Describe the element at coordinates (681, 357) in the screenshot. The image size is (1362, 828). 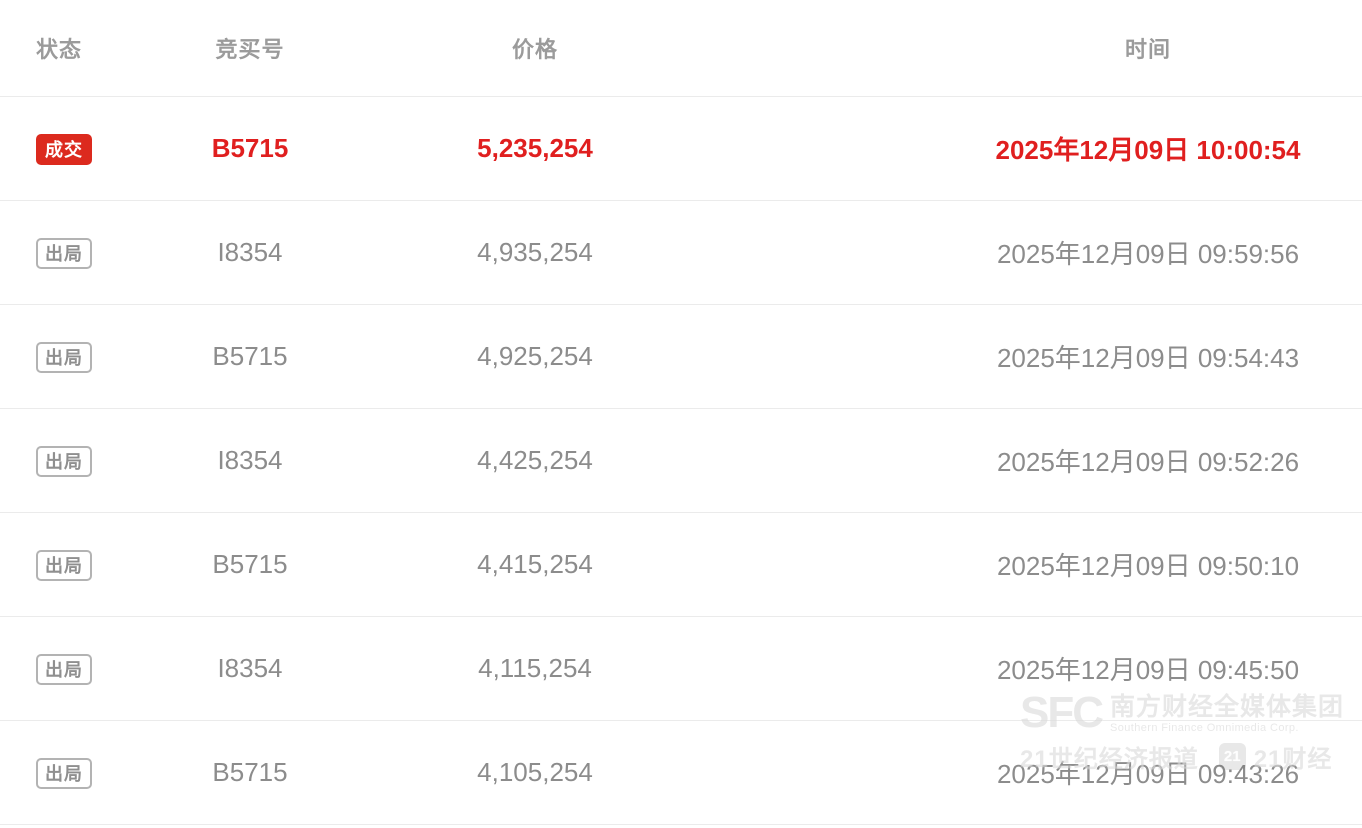
I see `table-row: 出局 B5715 4,925,254 2025年12月09日 09:54:43` at that location.